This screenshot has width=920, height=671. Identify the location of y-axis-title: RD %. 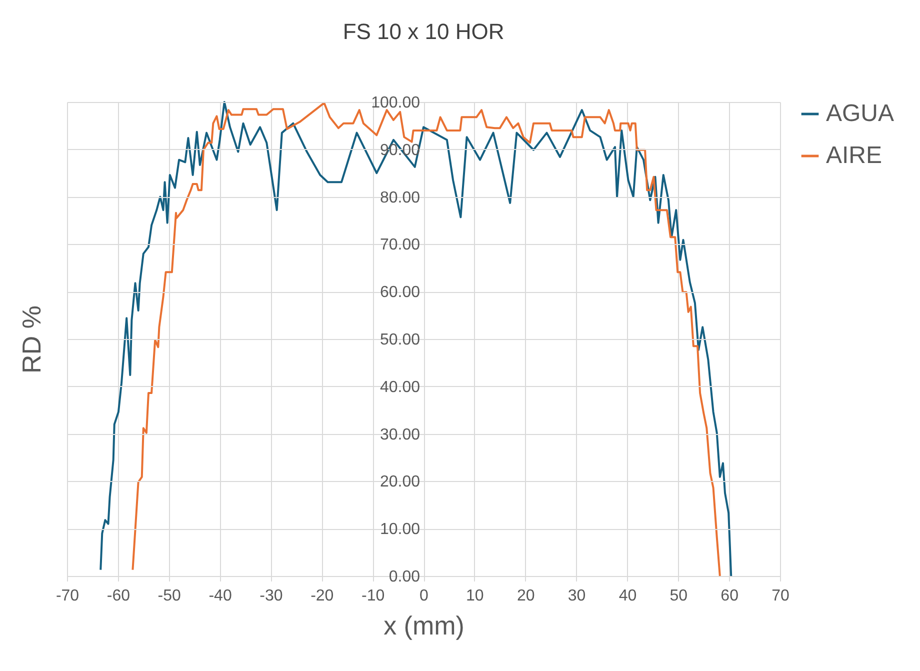
(31, 340).